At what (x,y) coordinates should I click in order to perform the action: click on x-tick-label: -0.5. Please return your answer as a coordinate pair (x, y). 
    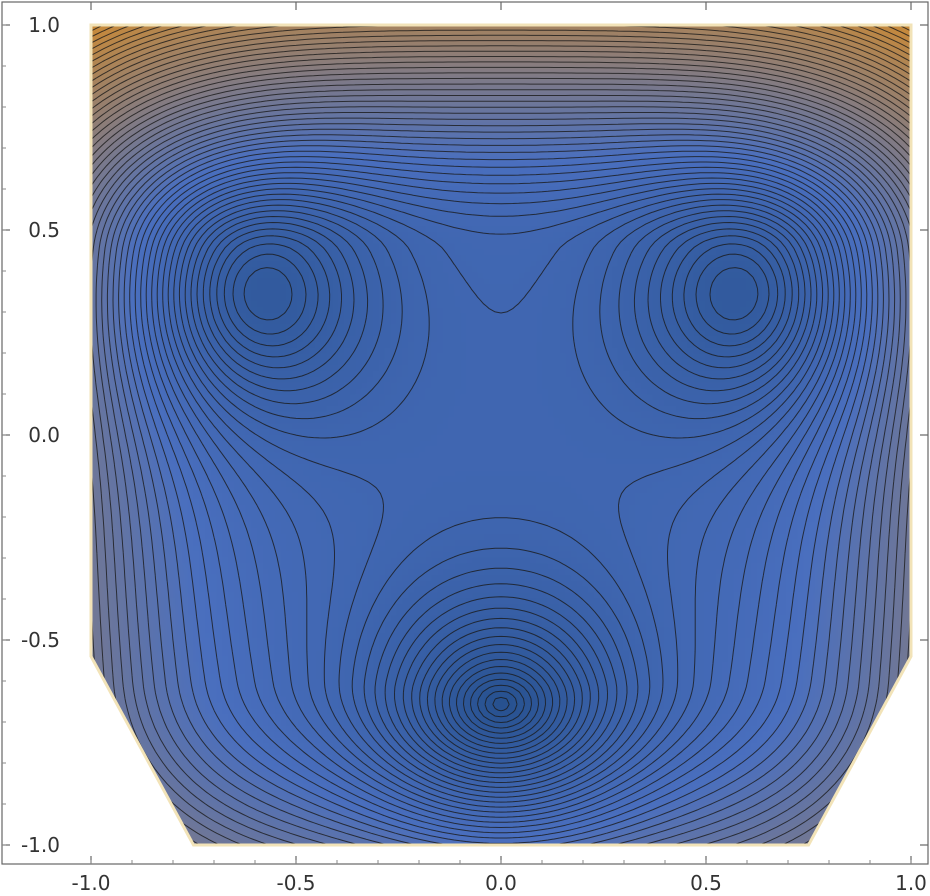
    Looking at the image, I should click on (295, 883).